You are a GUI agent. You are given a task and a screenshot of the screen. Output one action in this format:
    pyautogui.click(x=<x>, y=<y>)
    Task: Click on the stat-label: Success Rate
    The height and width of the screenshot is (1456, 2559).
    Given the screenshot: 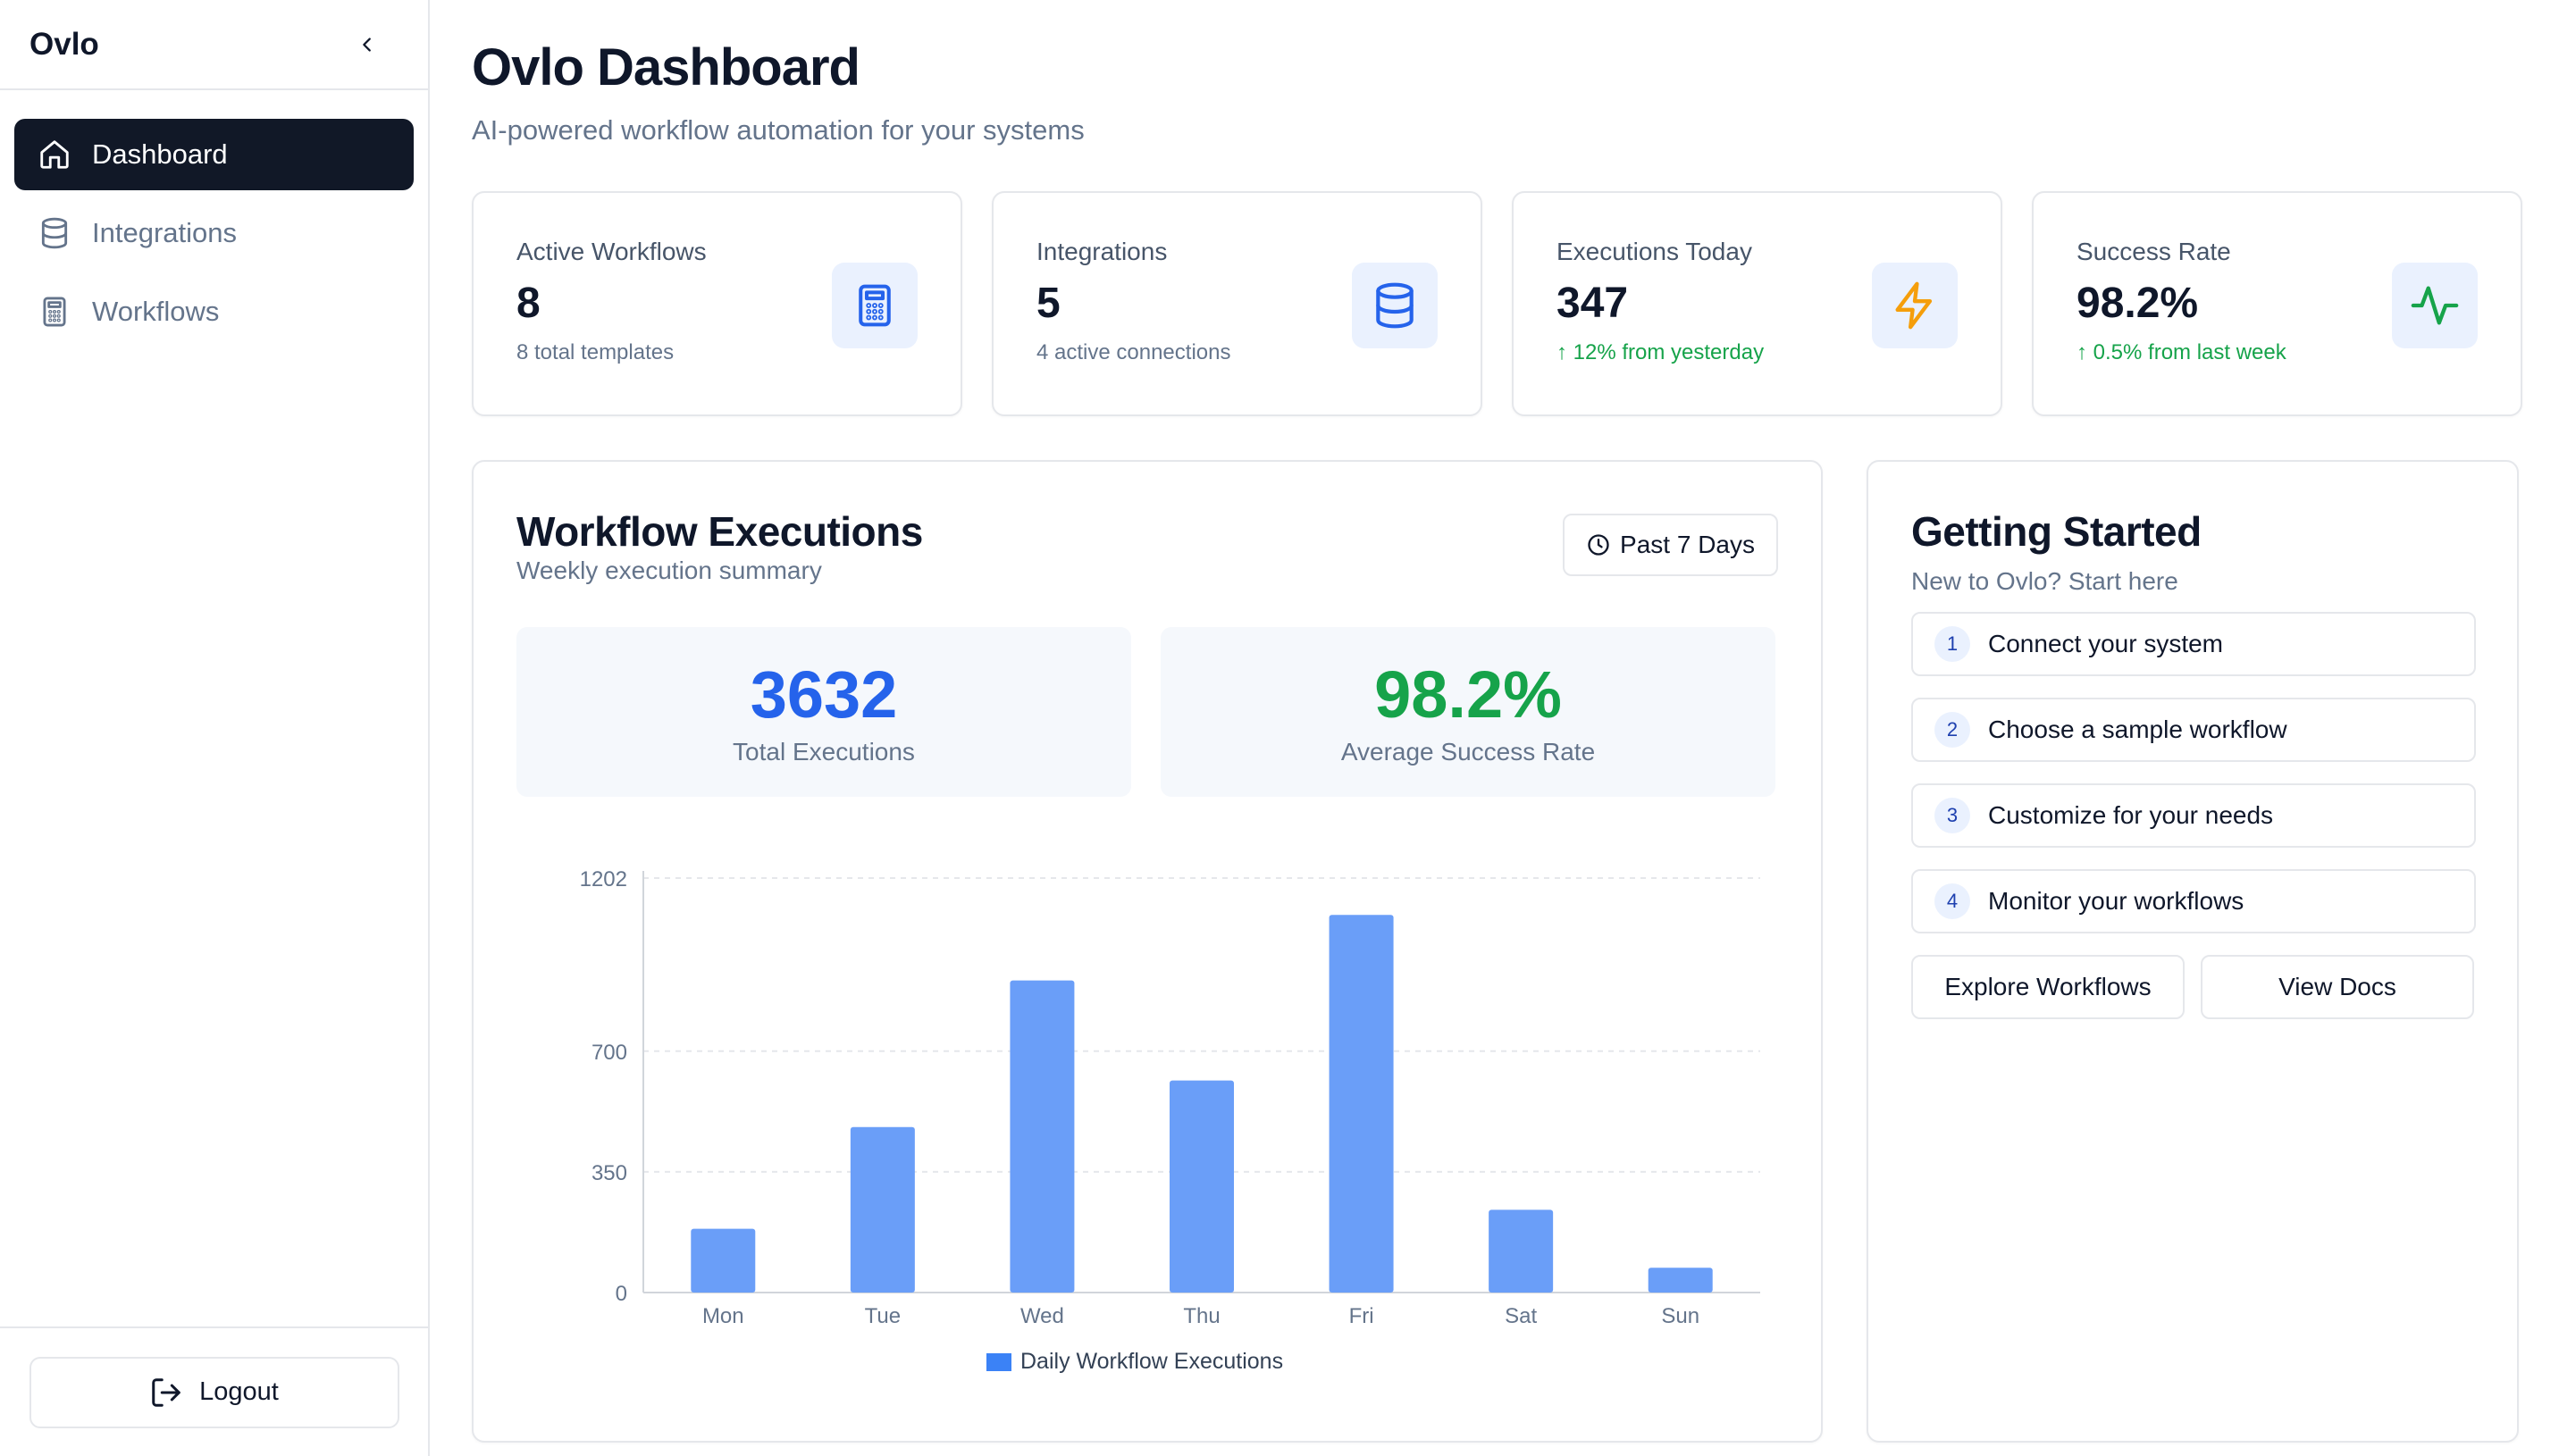 What is the action you would take?
    pyautogui.click(x=2154, y=251)
    